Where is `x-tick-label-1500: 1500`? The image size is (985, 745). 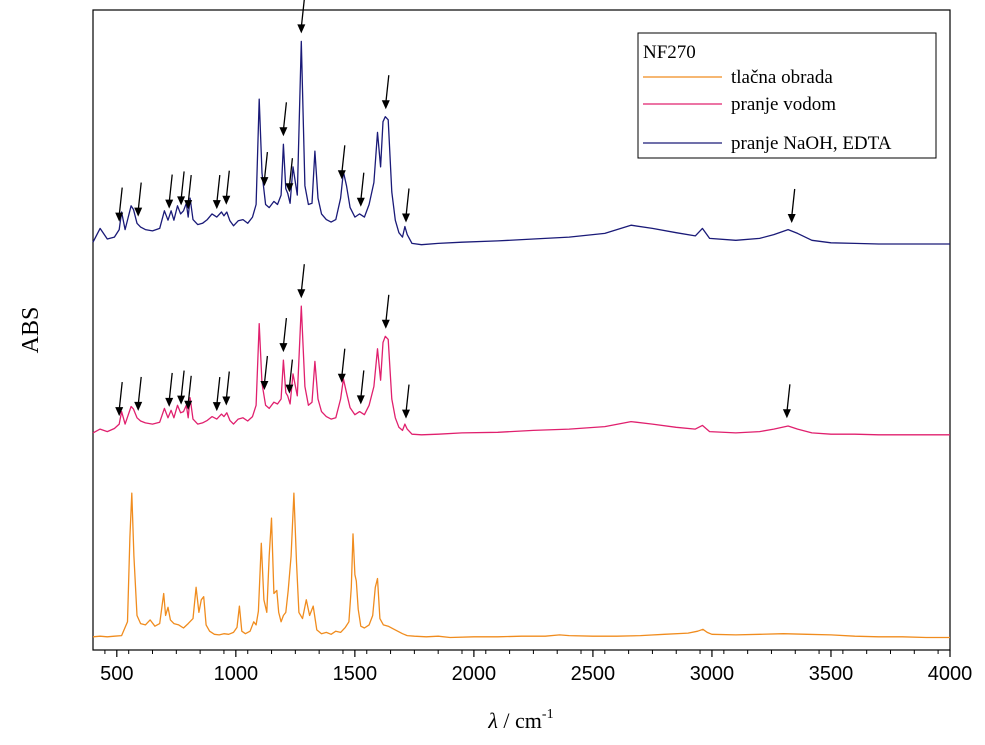
x-tick-label-1500: 1500 is located at coordinates (355, 674).